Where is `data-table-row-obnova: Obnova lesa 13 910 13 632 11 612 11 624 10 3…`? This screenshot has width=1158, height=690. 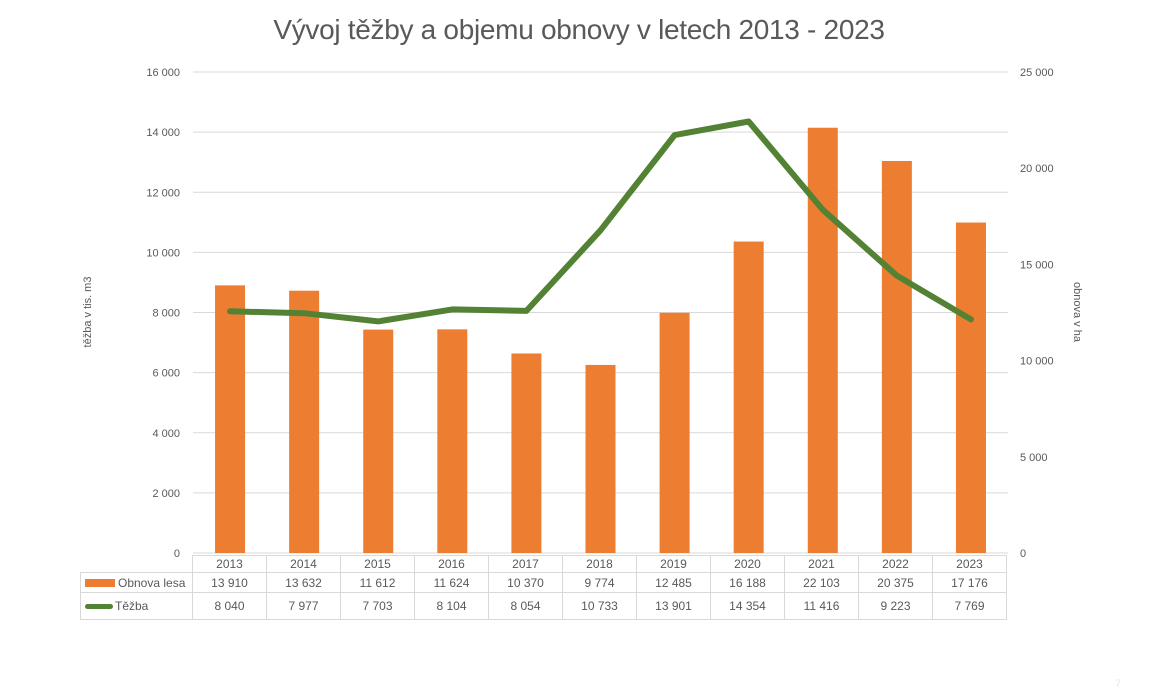
data-table-row-obnova: Obnova lesa 13 910 13 632 11 612 11 624 10 3… is located at coordinates (543, 582).